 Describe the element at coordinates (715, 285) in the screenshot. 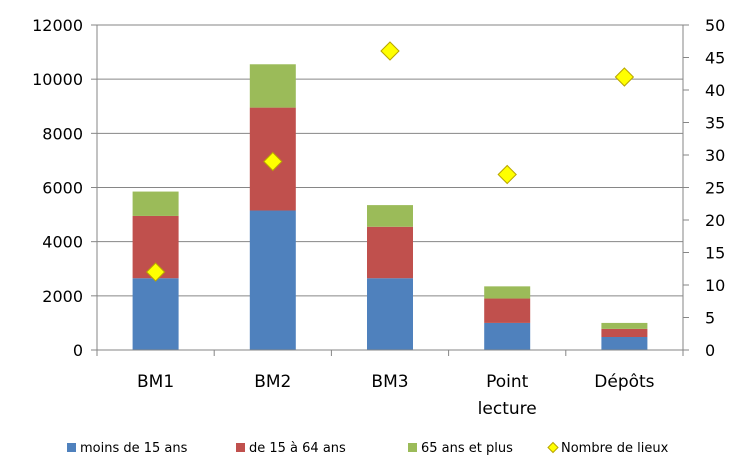

I see `y2-tick-label: 10` at that location.